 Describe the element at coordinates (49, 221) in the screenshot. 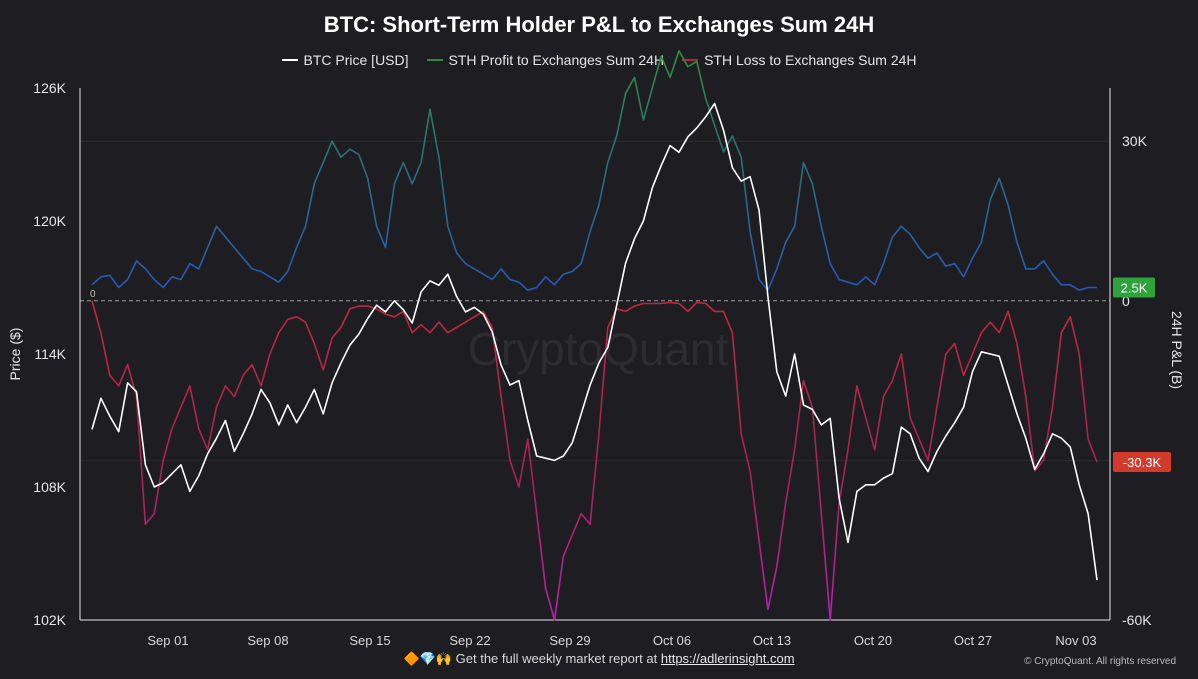

I see `left-tick-label: 120K` at that location.